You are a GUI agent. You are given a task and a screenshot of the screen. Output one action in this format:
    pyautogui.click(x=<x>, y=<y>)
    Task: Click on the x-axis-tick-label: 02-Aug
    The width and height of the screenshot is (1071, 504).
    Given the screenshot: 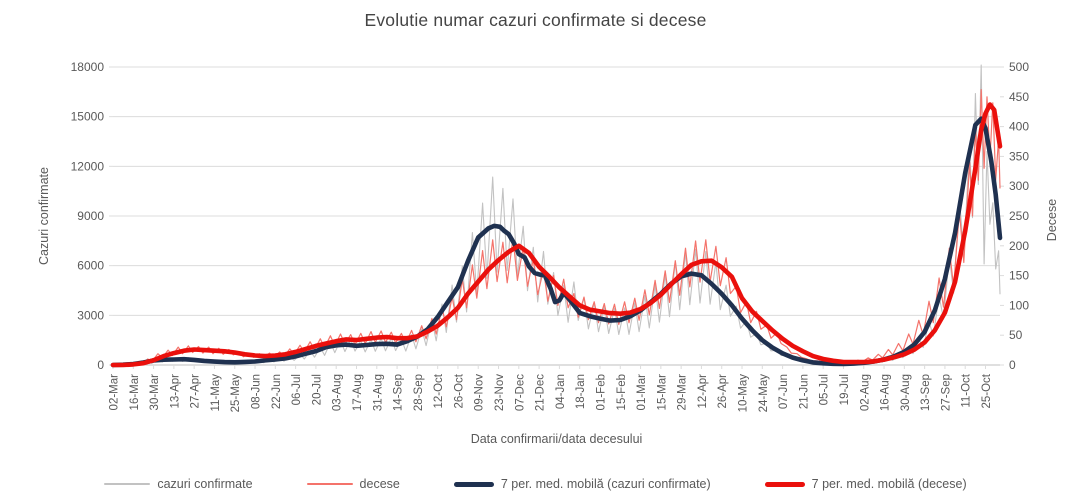 What is the action you would take?
    pyautogui.click(x=865, y=392)
    